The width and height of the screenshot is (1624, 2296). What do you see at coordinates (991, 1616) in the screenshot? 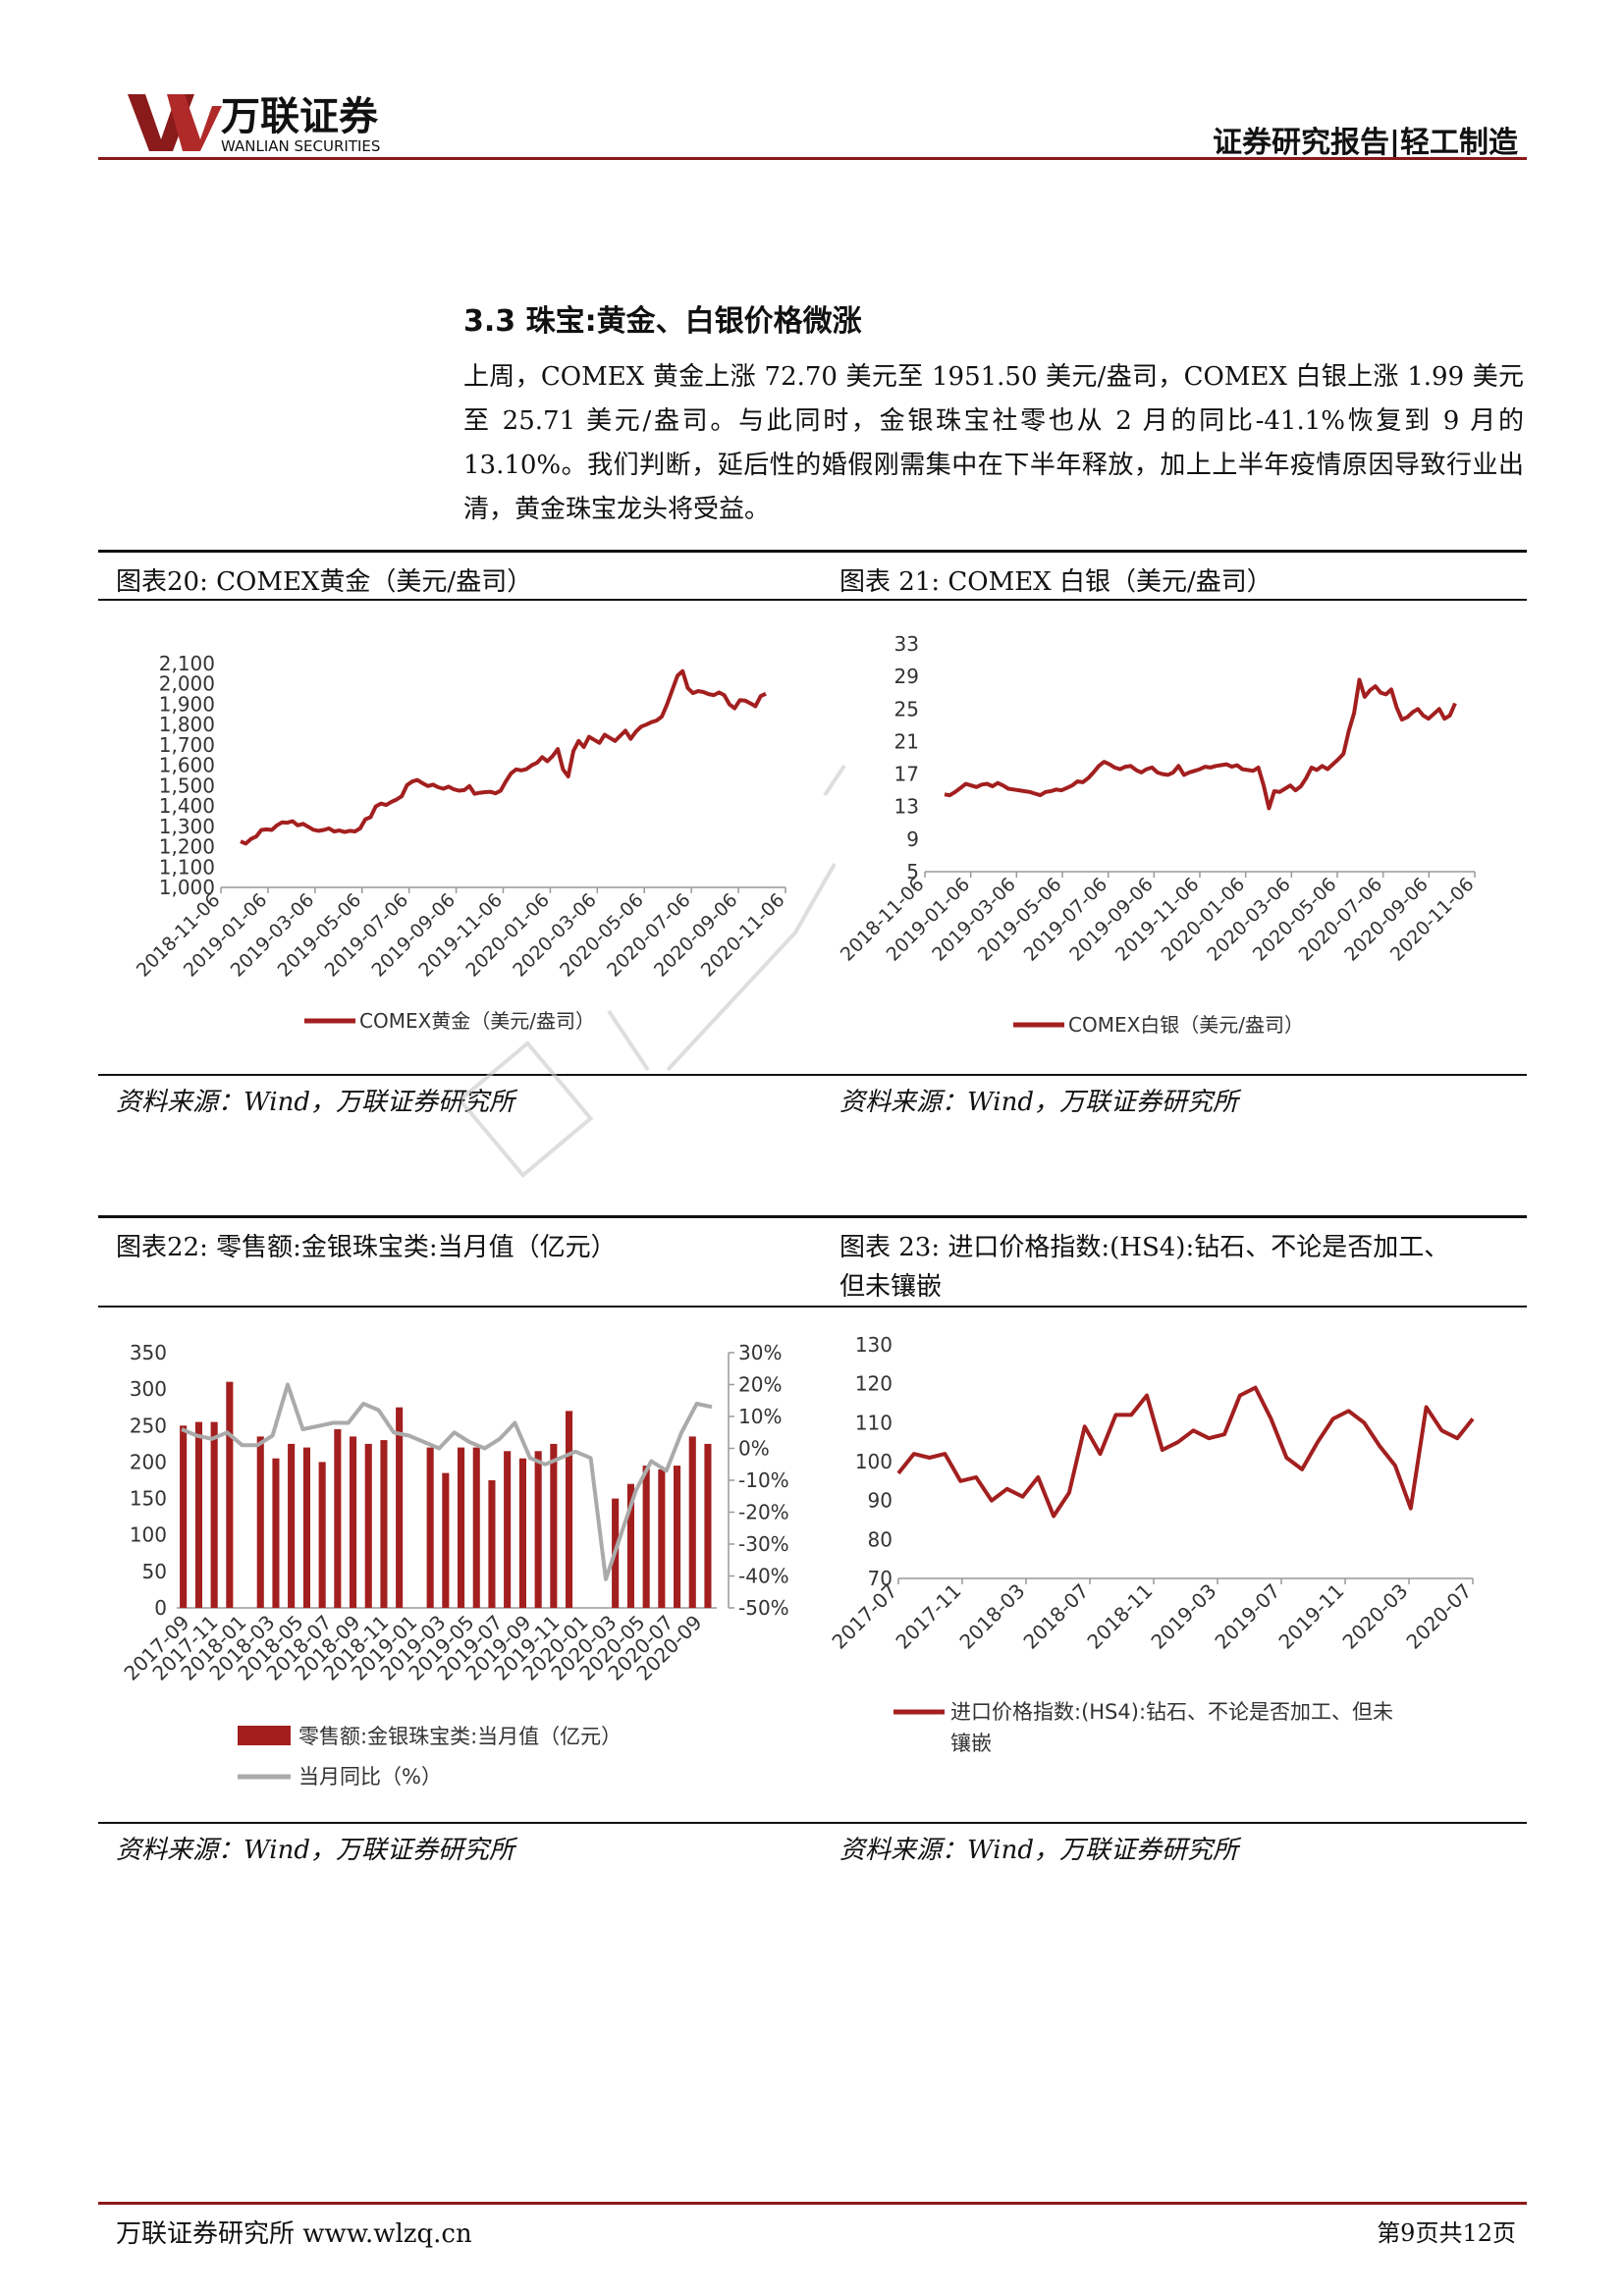
I see `x-tick-label: 2018-03` at bounding box center [991, 1616].